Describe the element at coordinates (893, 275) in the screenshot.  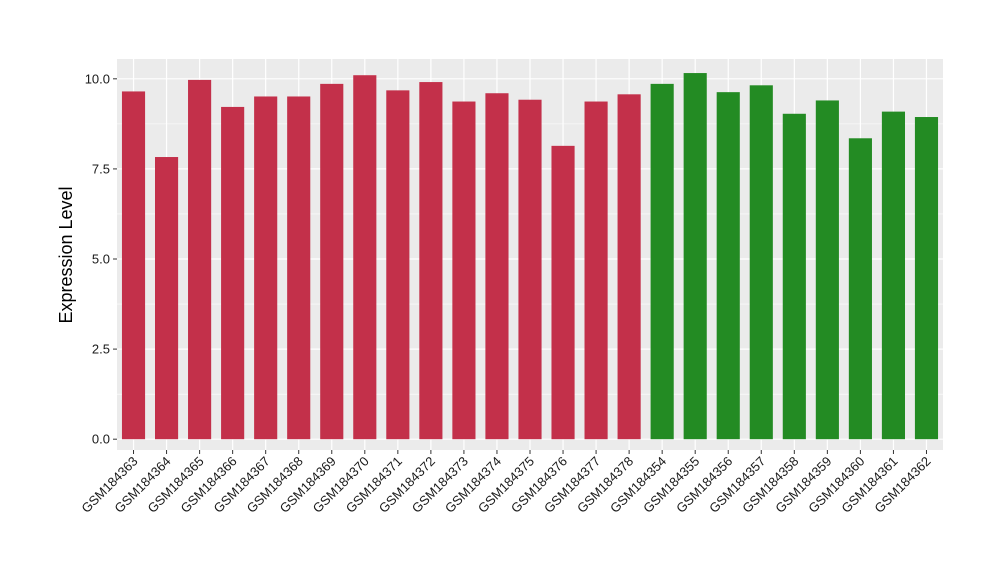
I see `bar-GSM184361` at that location.